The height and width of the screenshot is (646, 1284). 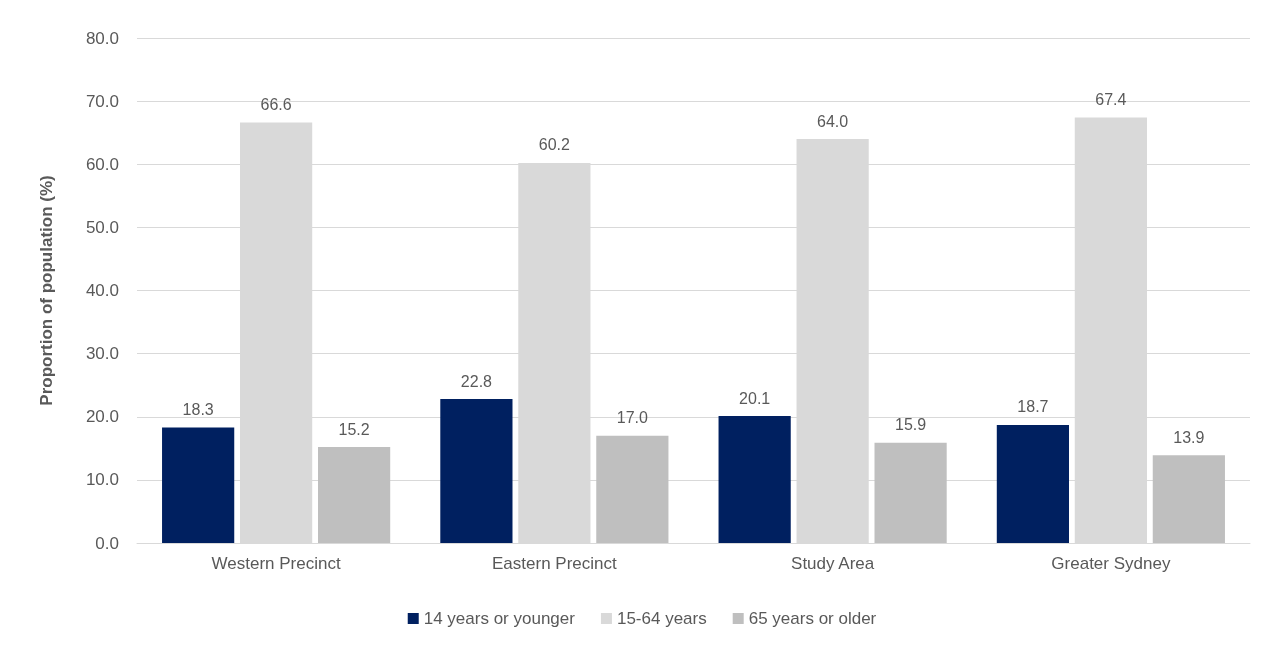 What do you see at coordinates (102, 290) in the screenshot?
I see `y-tick-label: 40.0` at bounding box center [102, 290].